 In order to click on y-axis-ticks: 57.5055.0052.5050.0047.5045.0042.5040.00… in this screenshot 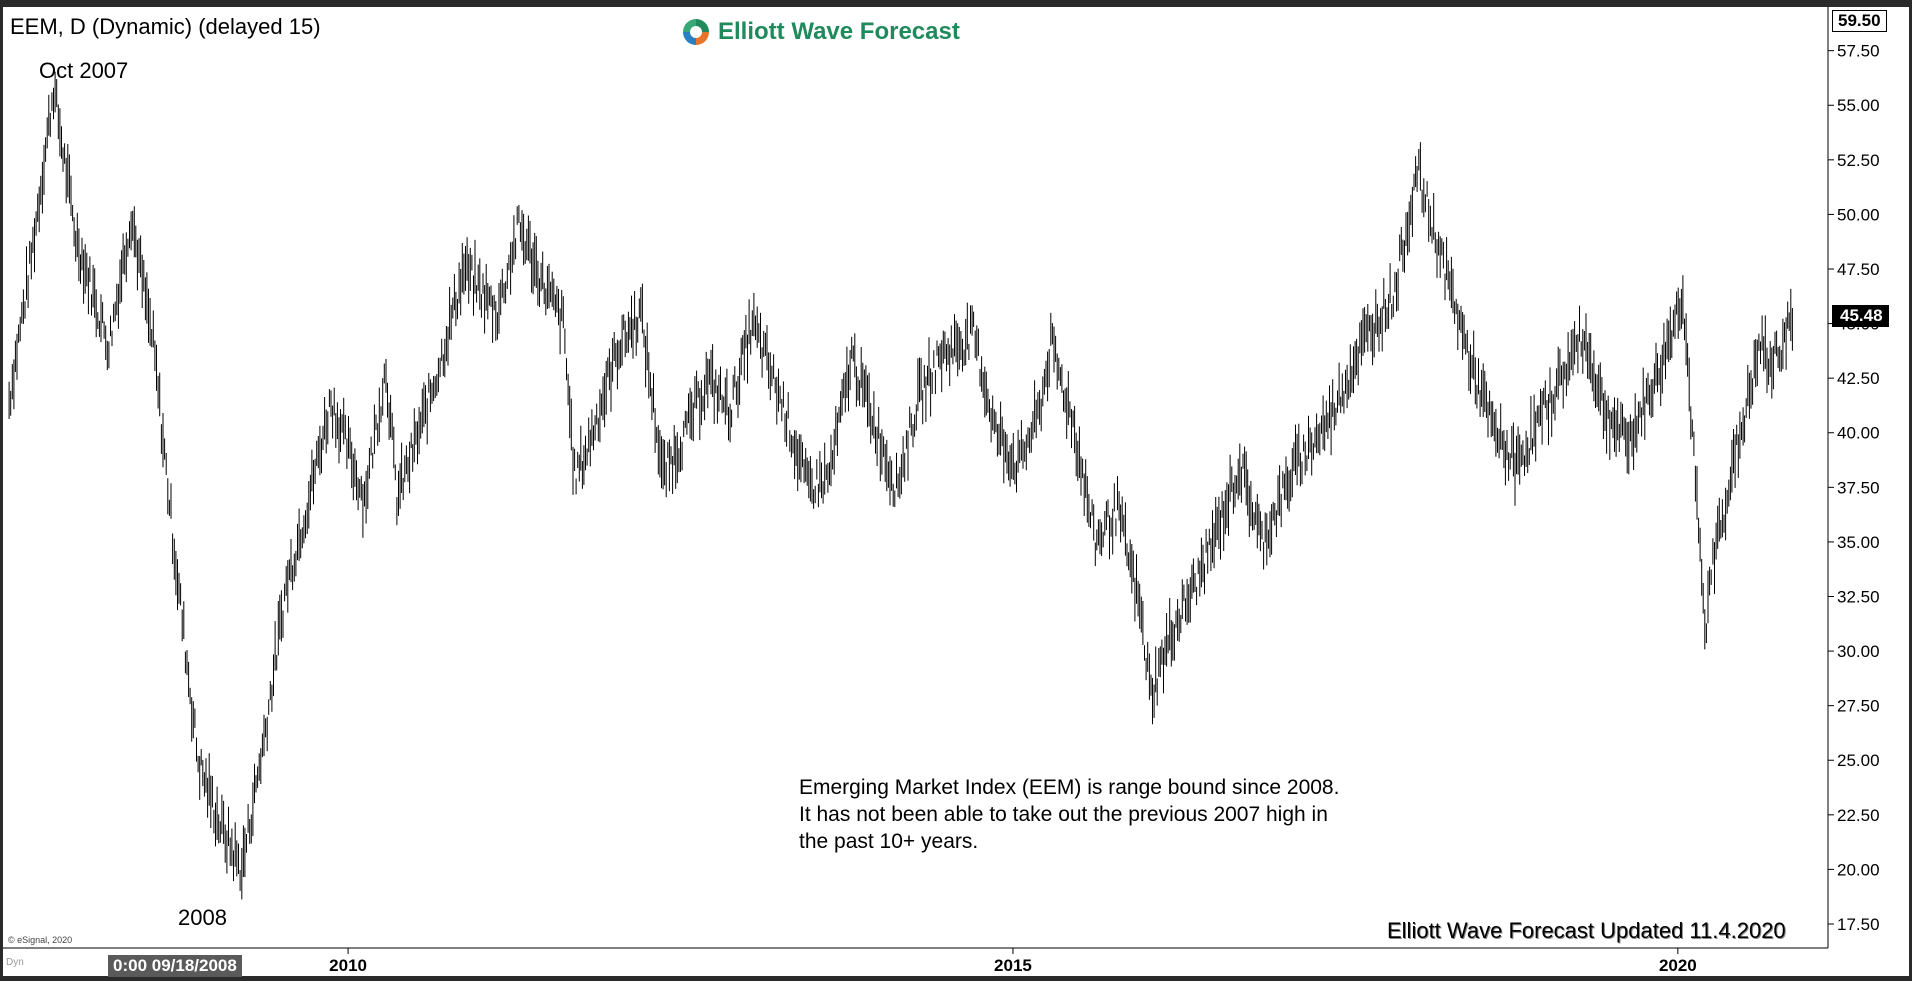, I will do `click(1854, 488)`.